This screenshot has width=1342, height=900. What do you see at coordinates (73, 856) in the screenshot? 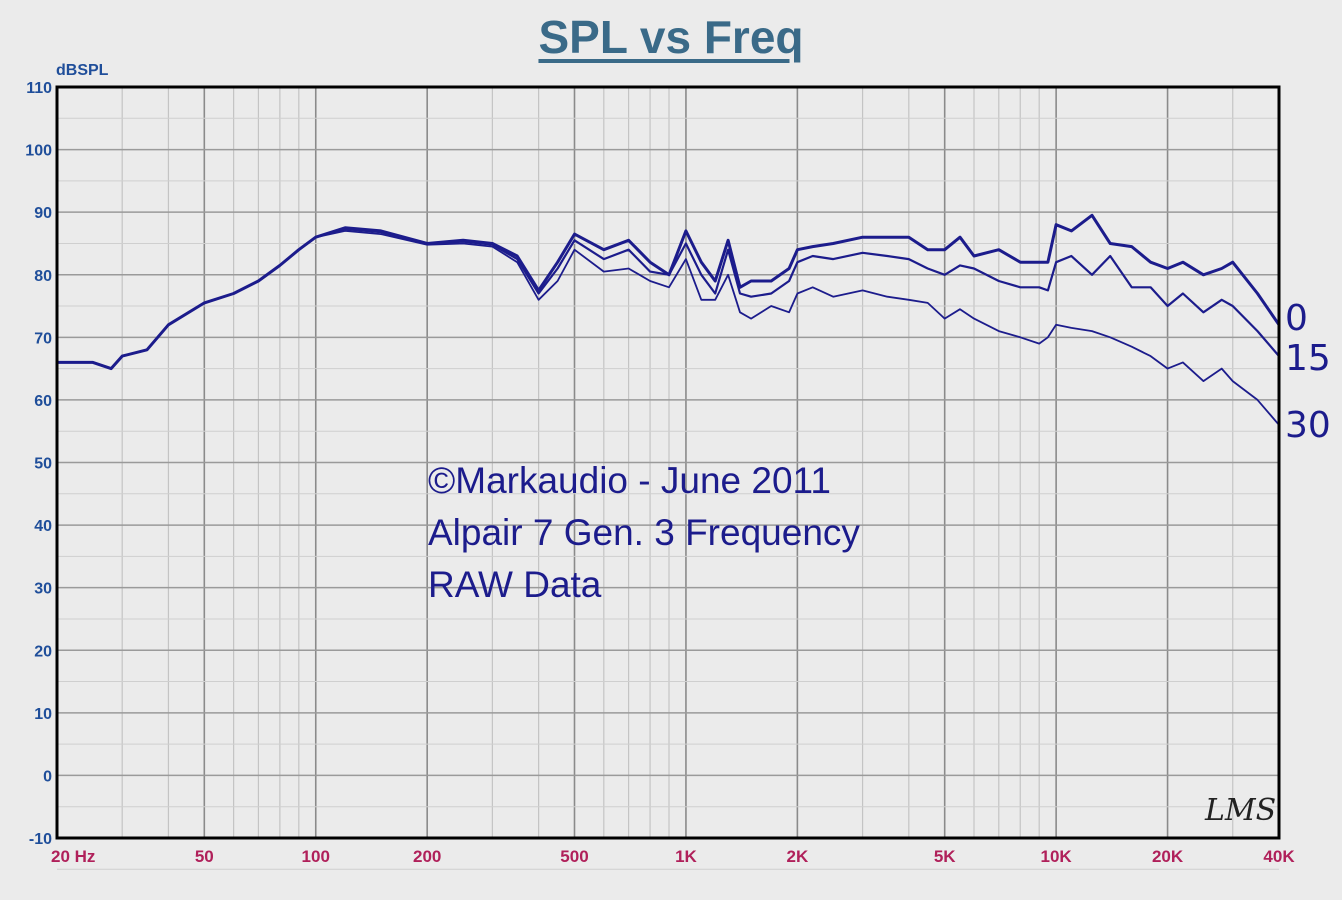
I see `x-tick-label: 20 Hz` at bounding box center [73, 856].